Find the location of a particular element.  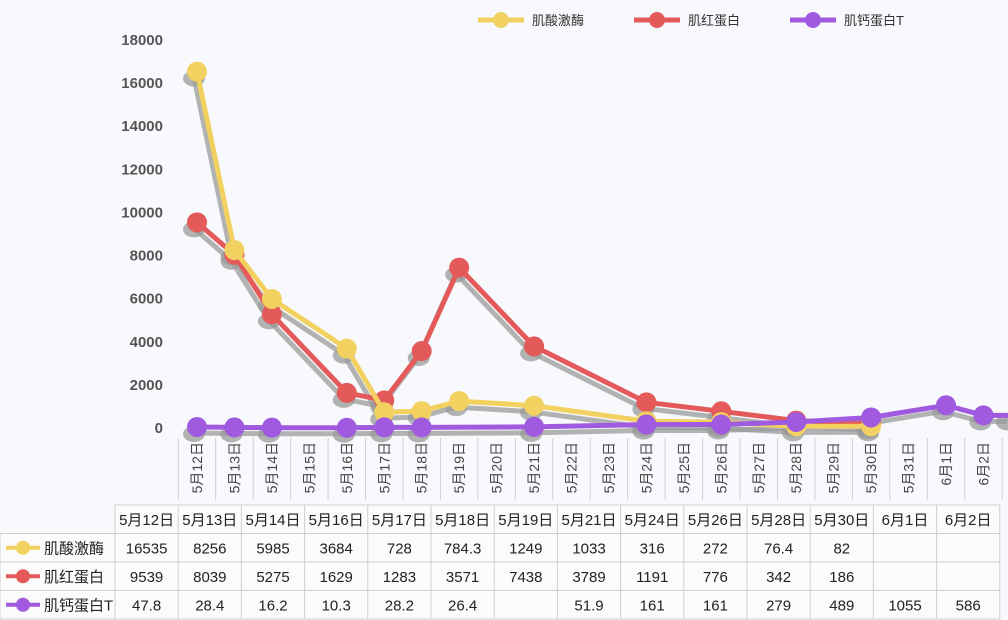

table-cell: 82 is located at coordinates (841, 549).